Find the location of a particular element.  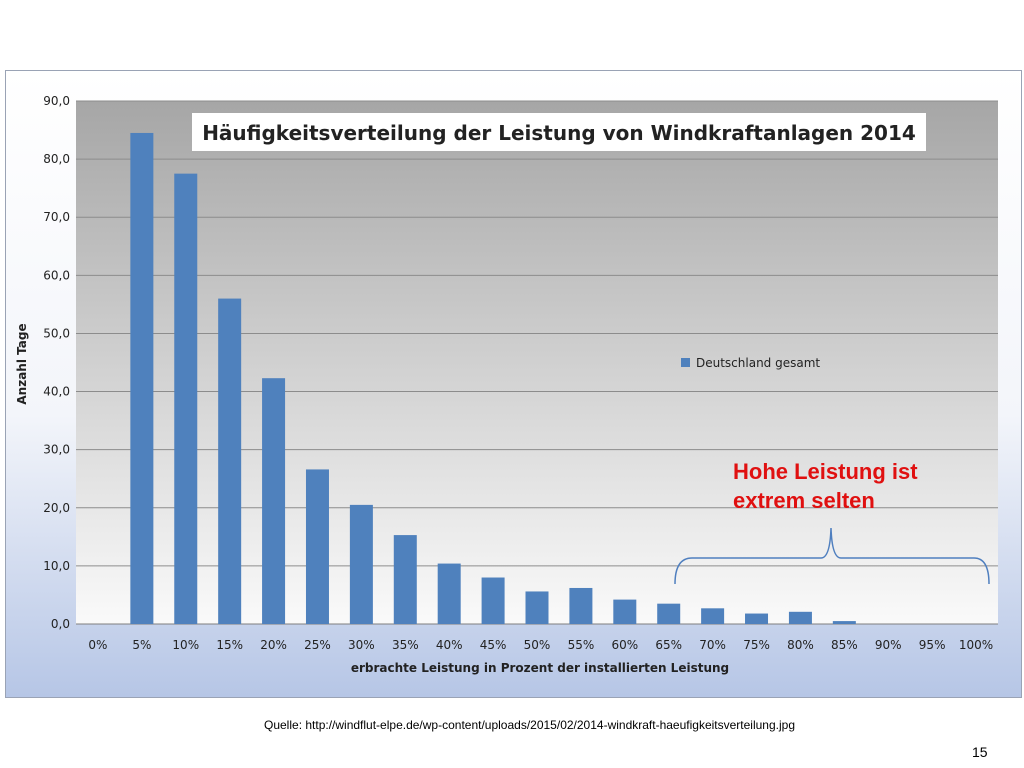

y-tick-label: 10,0 is located at coordinates (56, 566).